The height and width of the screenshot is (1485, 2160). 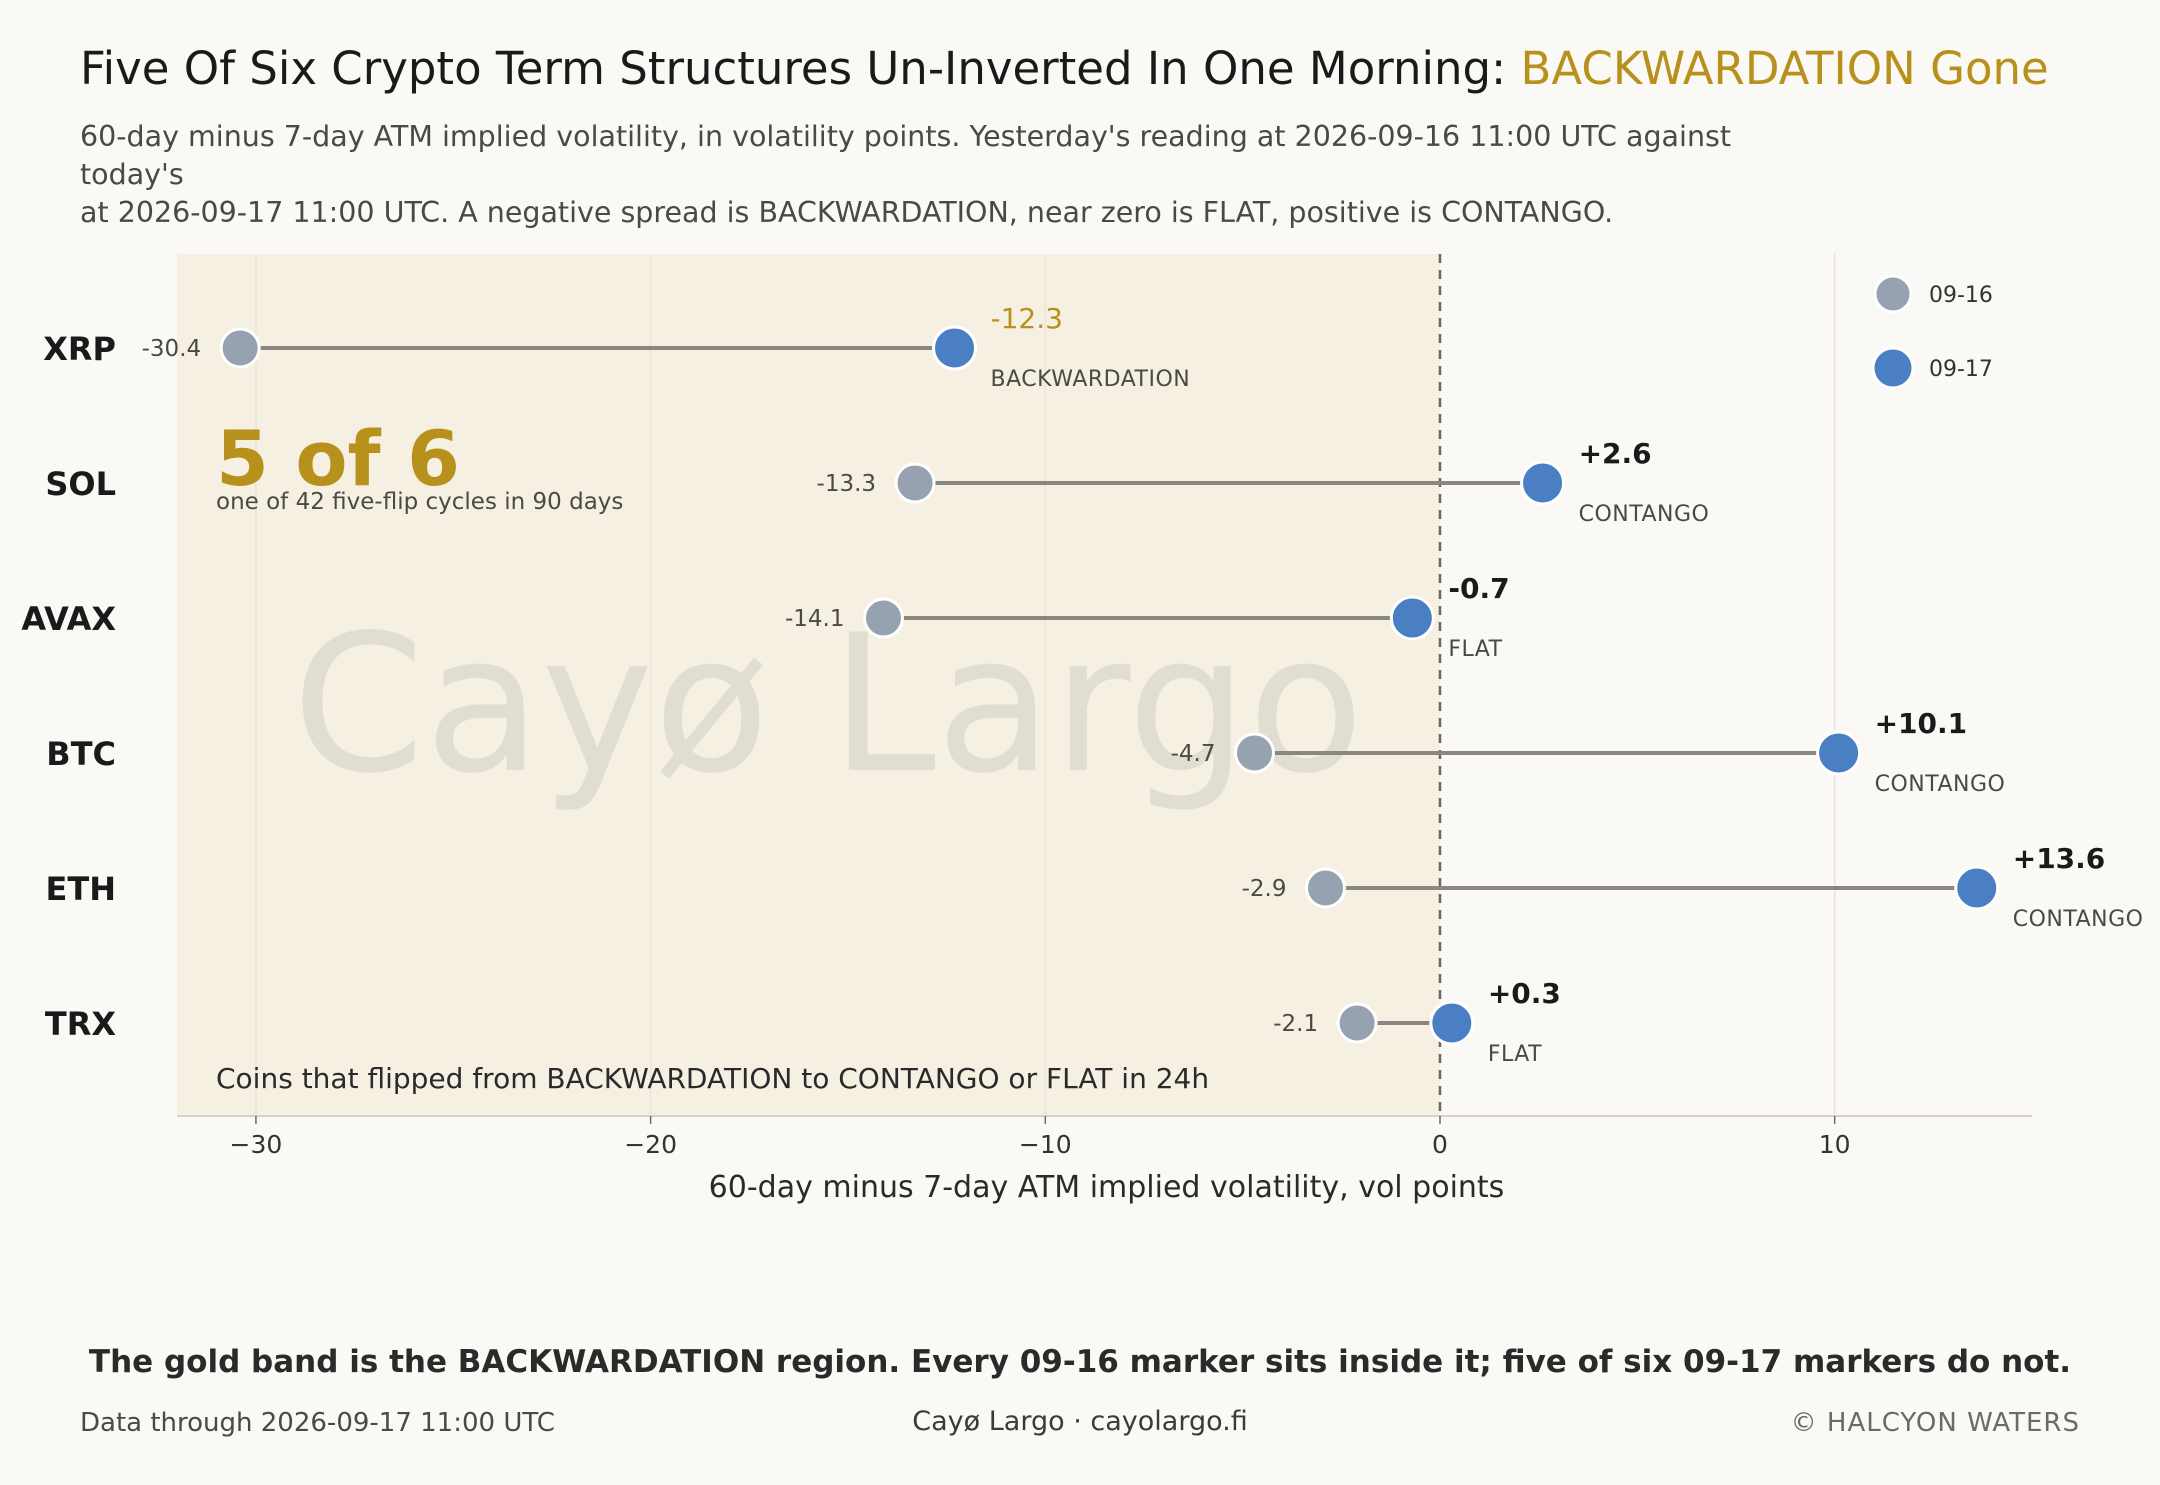 I want to click on footer-copyright: © HALCYON WATERS, so click(x=1935, y=1423).